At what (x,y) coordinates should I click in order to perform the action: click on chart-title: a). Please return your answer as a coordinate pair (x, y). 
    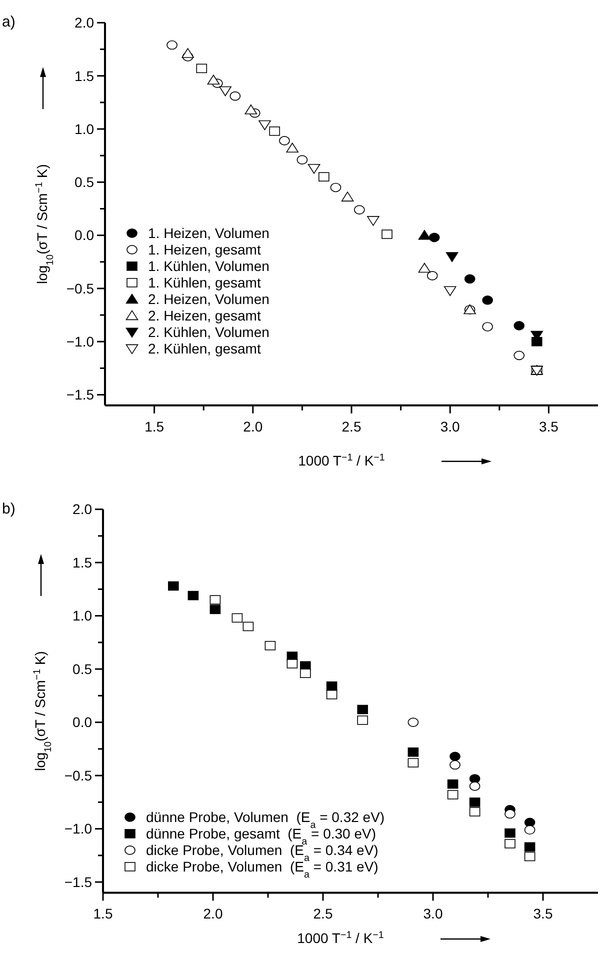
    Looking at the image, I should click on (9, 22).